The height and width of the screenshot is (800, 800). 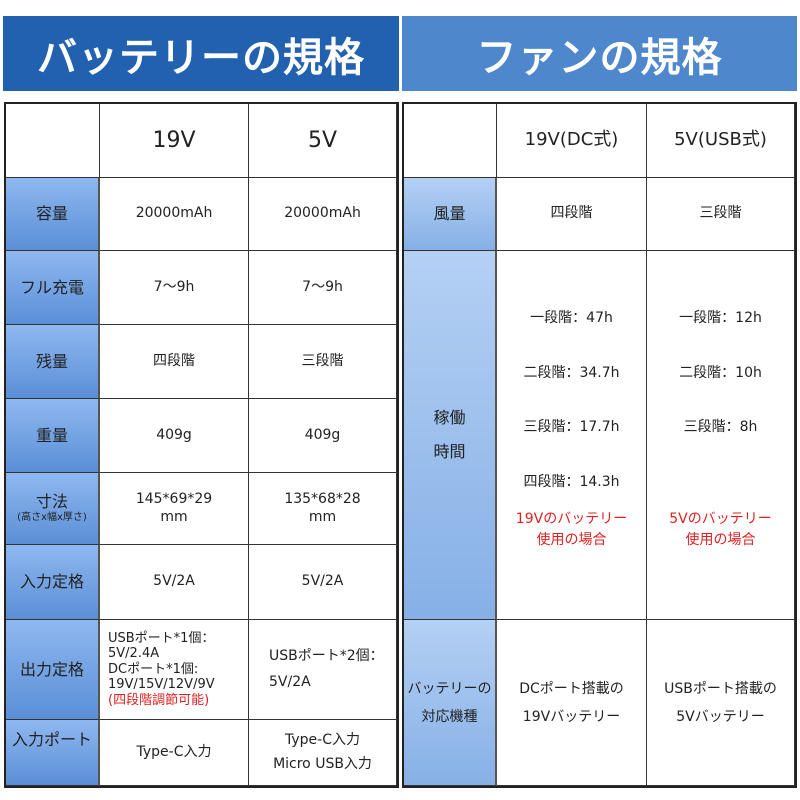 I want to click on header-5v-usb: 5V(USB式), so click(x=721, y=141).